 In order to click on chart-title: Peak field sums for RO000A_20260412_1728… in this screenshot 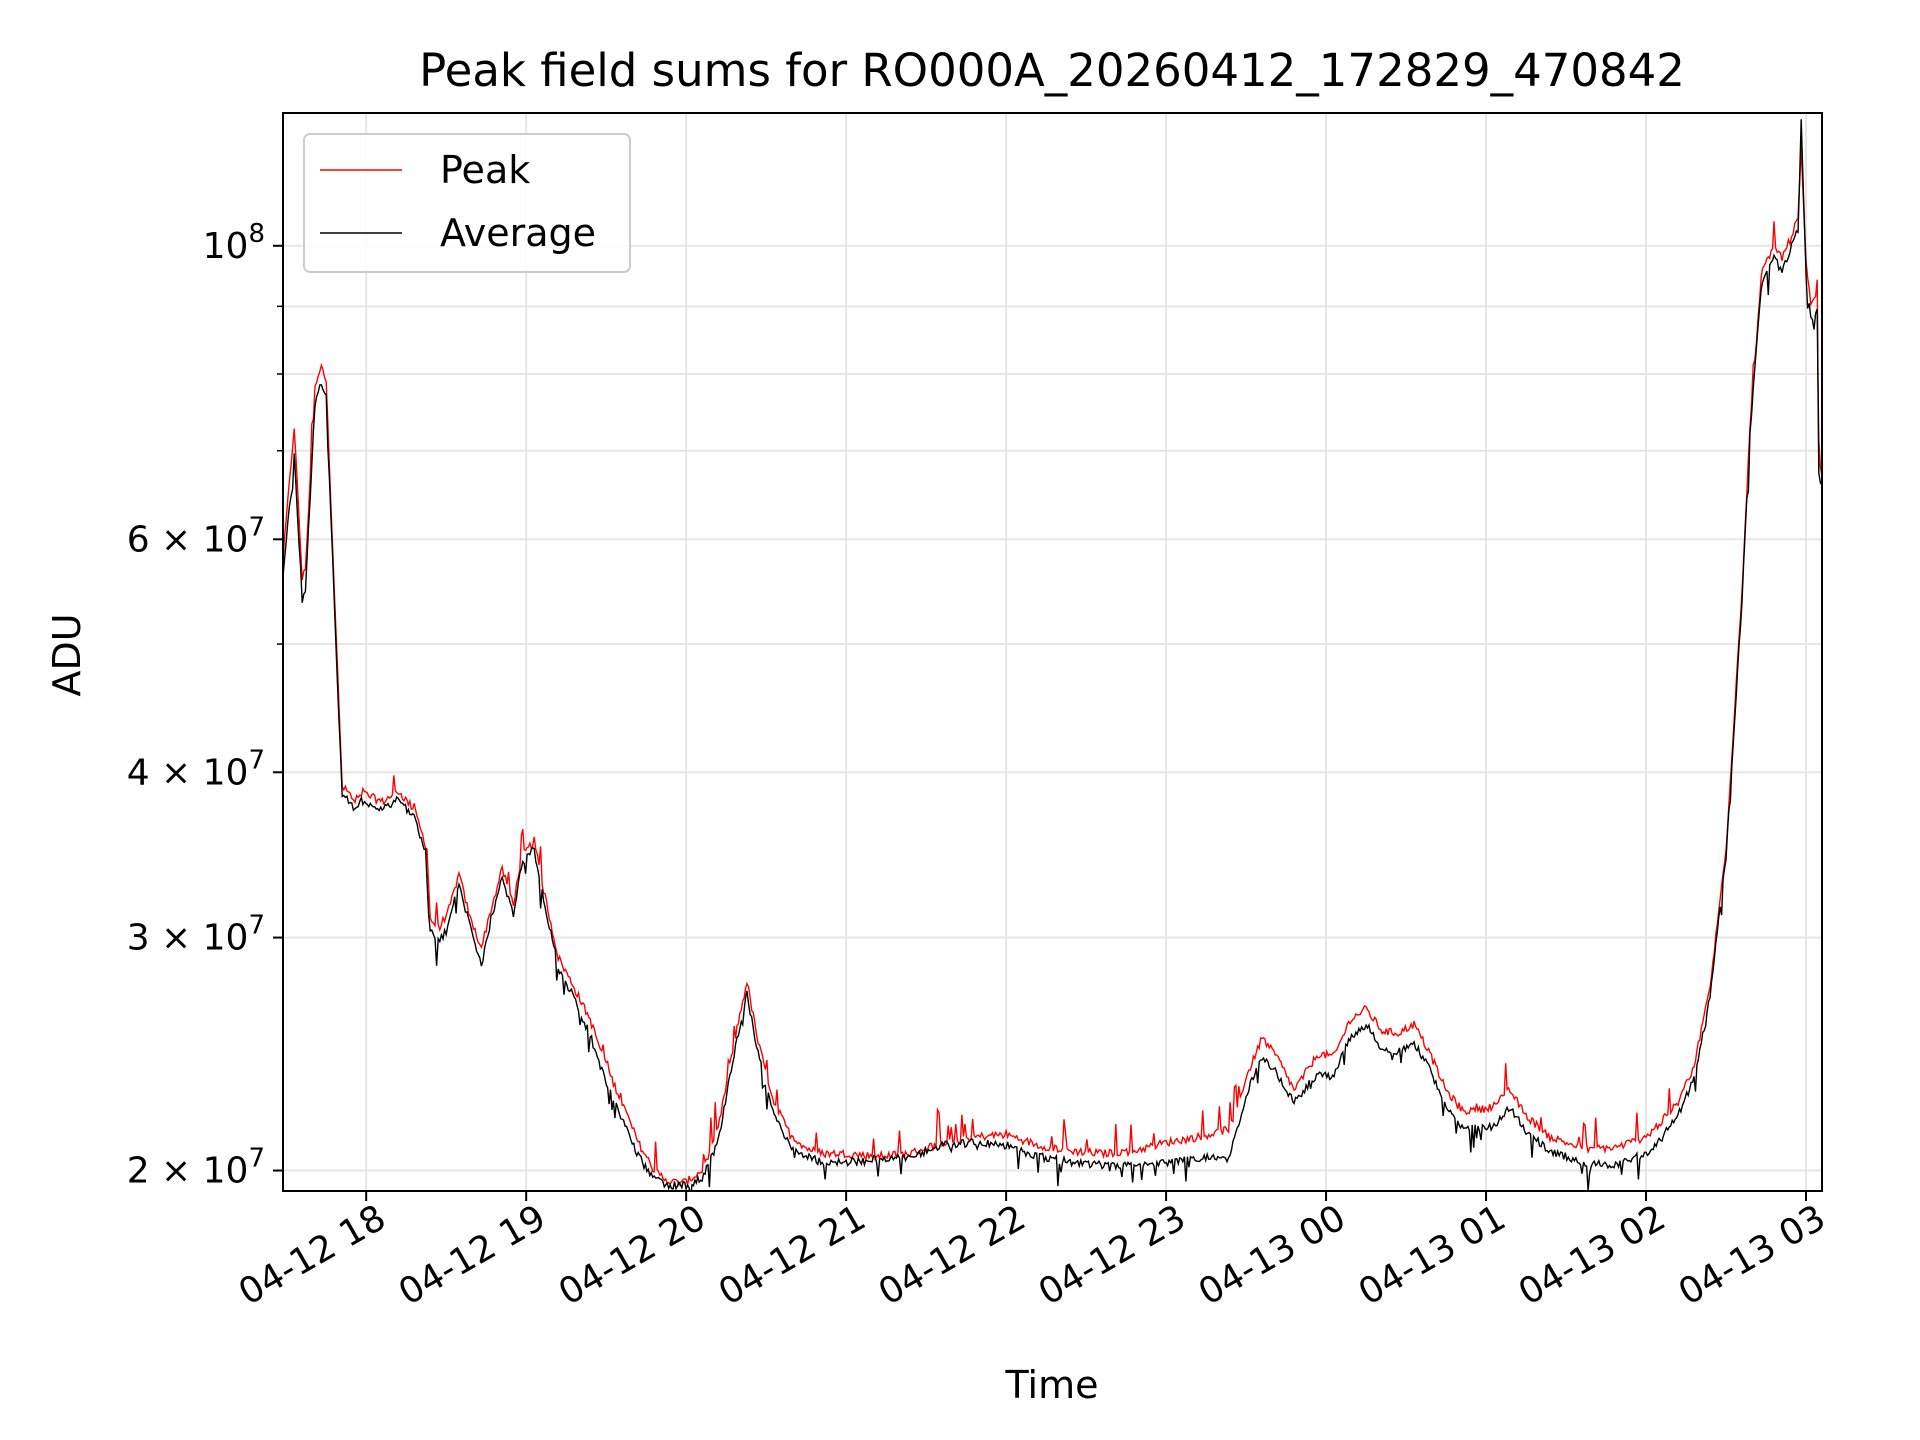, I will do `click(1052, 70)`.